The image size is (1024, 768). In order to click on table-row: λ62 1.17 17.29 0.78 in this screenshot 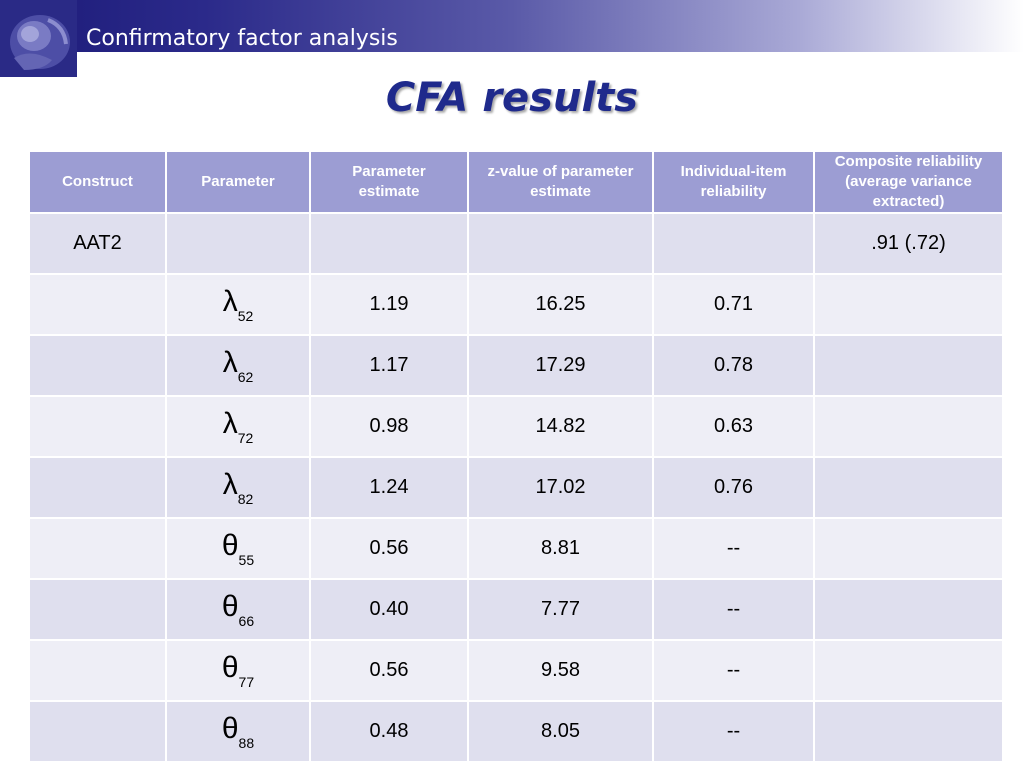, I will do `click(516, 365)`.